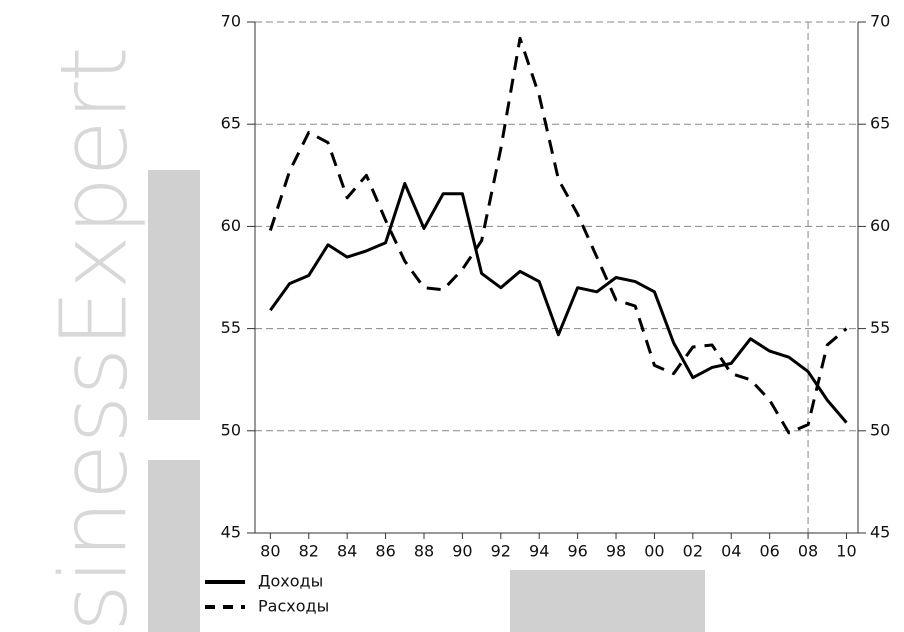 The height and width of the screenshot is (632, 904). What do you see at coordinates (616, 551) in the screenshot?
I see `x-tick-label: 98` at bounding box center [616, 551].